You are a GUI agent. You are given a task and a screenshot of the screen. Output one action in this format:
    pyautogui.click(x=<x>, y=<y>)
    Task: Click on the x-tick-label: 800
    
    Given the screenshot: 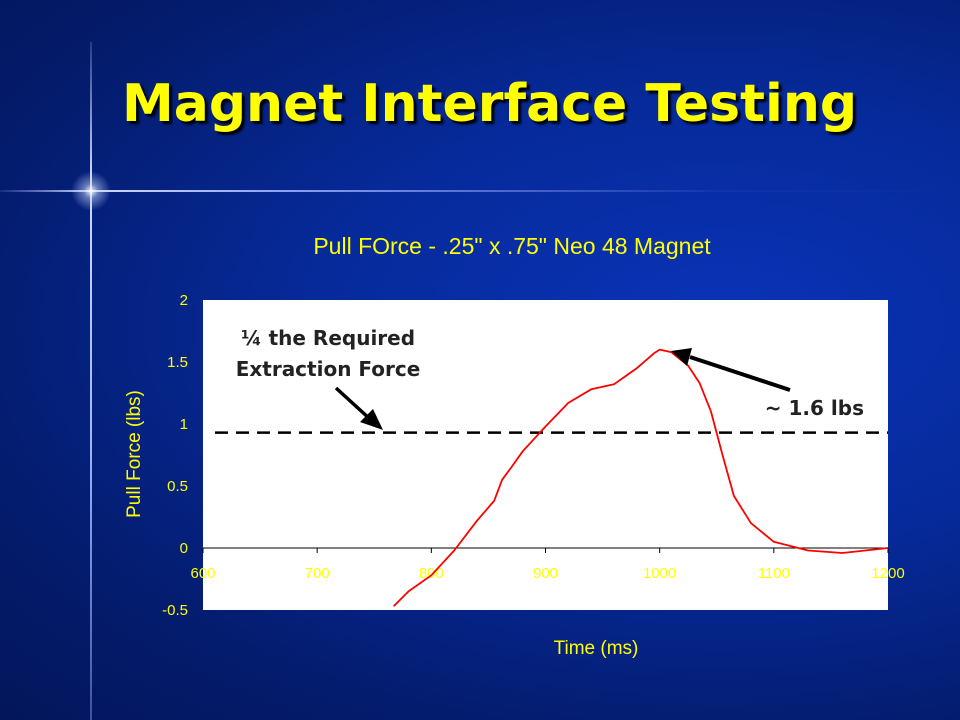 What is the action you would take?
    pyautogui.click(x=431, y=573)
    